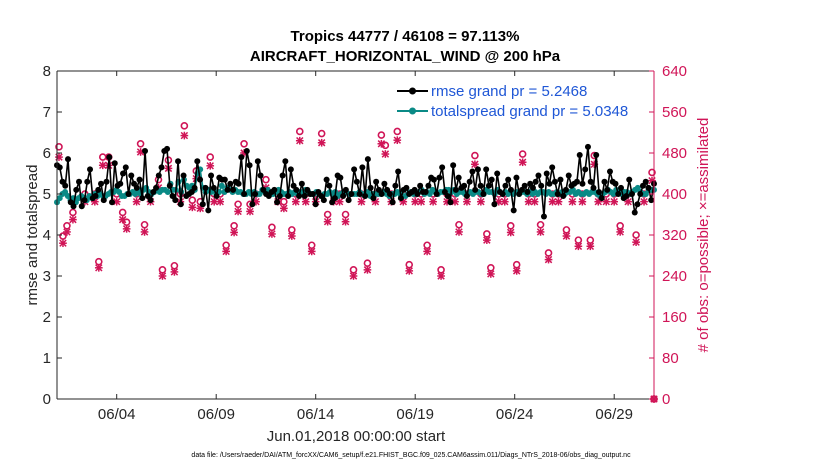 The height and width of the screenshot is (470, 830). I want to click on y-right-tick-label: 160, so click(674, 317).